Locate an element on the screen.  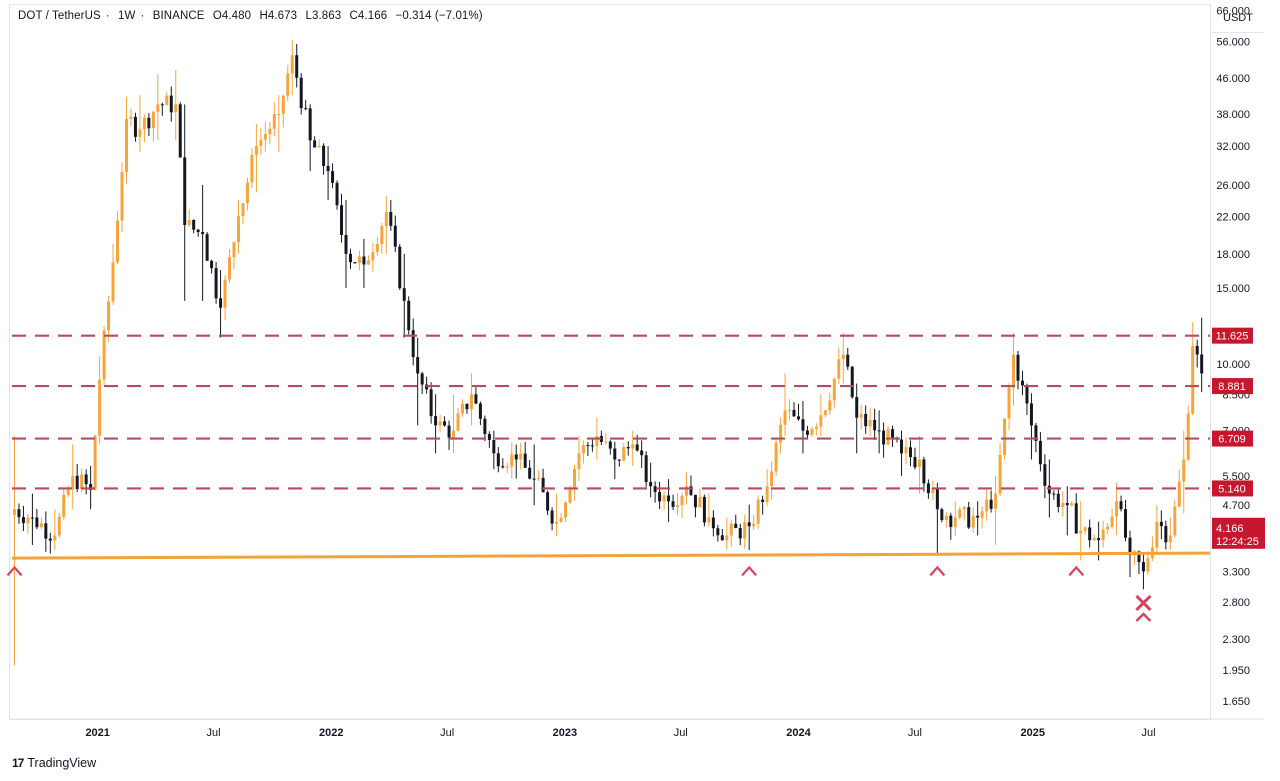
level-price-label: 8.881 is located at coordinates (1232, 387).